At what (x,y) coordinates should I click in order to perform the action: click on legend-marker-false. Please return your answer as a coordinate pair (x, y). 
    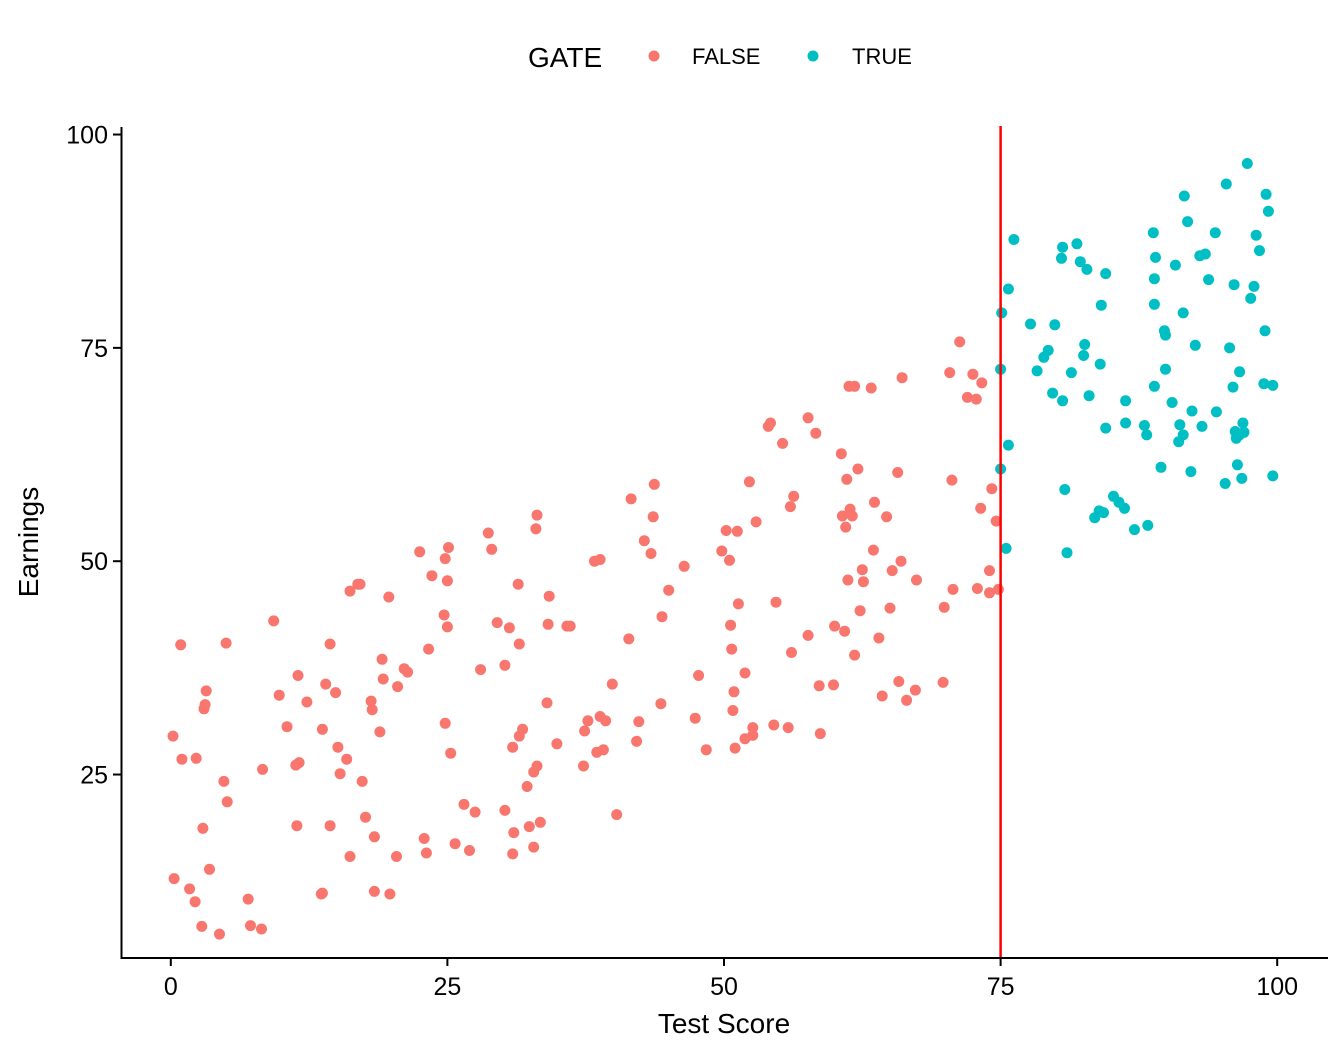
    Looking at the image, I should click on (654, 56).